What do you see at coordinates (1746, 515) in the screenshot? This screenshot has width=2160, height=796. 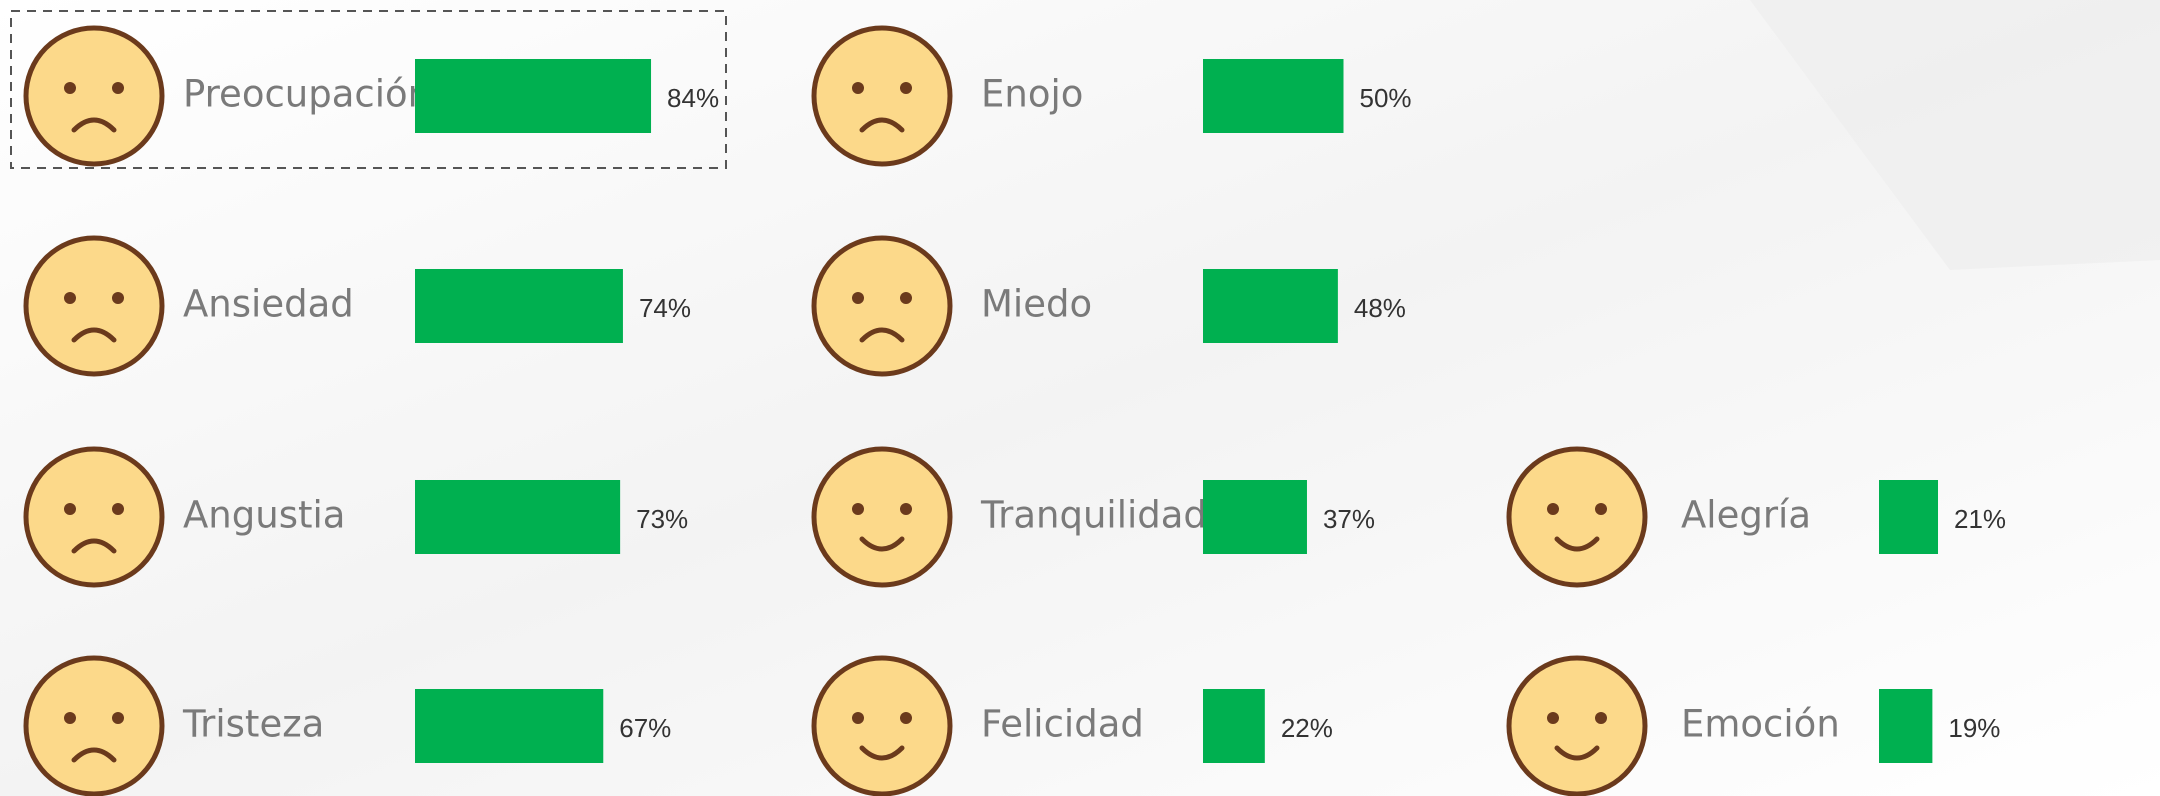 I see `category-label: Alegría` at bounding box center [1746, 515].